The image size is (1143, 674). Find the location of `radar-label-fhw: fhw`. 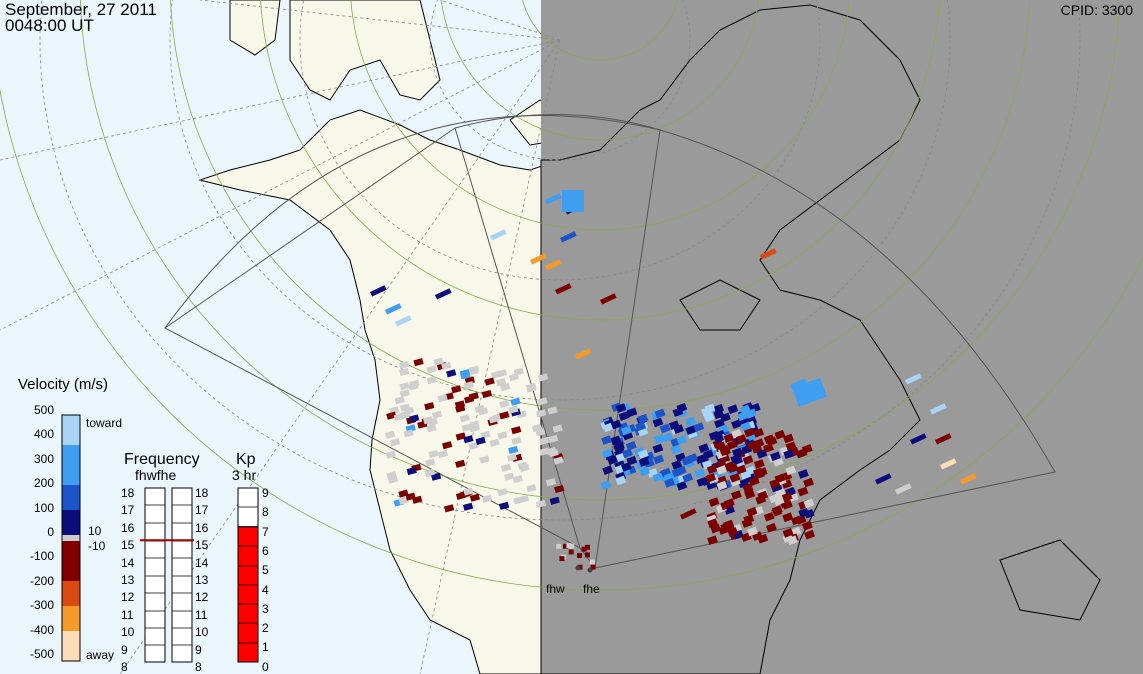

radar-label-fhw: fhw is located at coordinates (555, 589).